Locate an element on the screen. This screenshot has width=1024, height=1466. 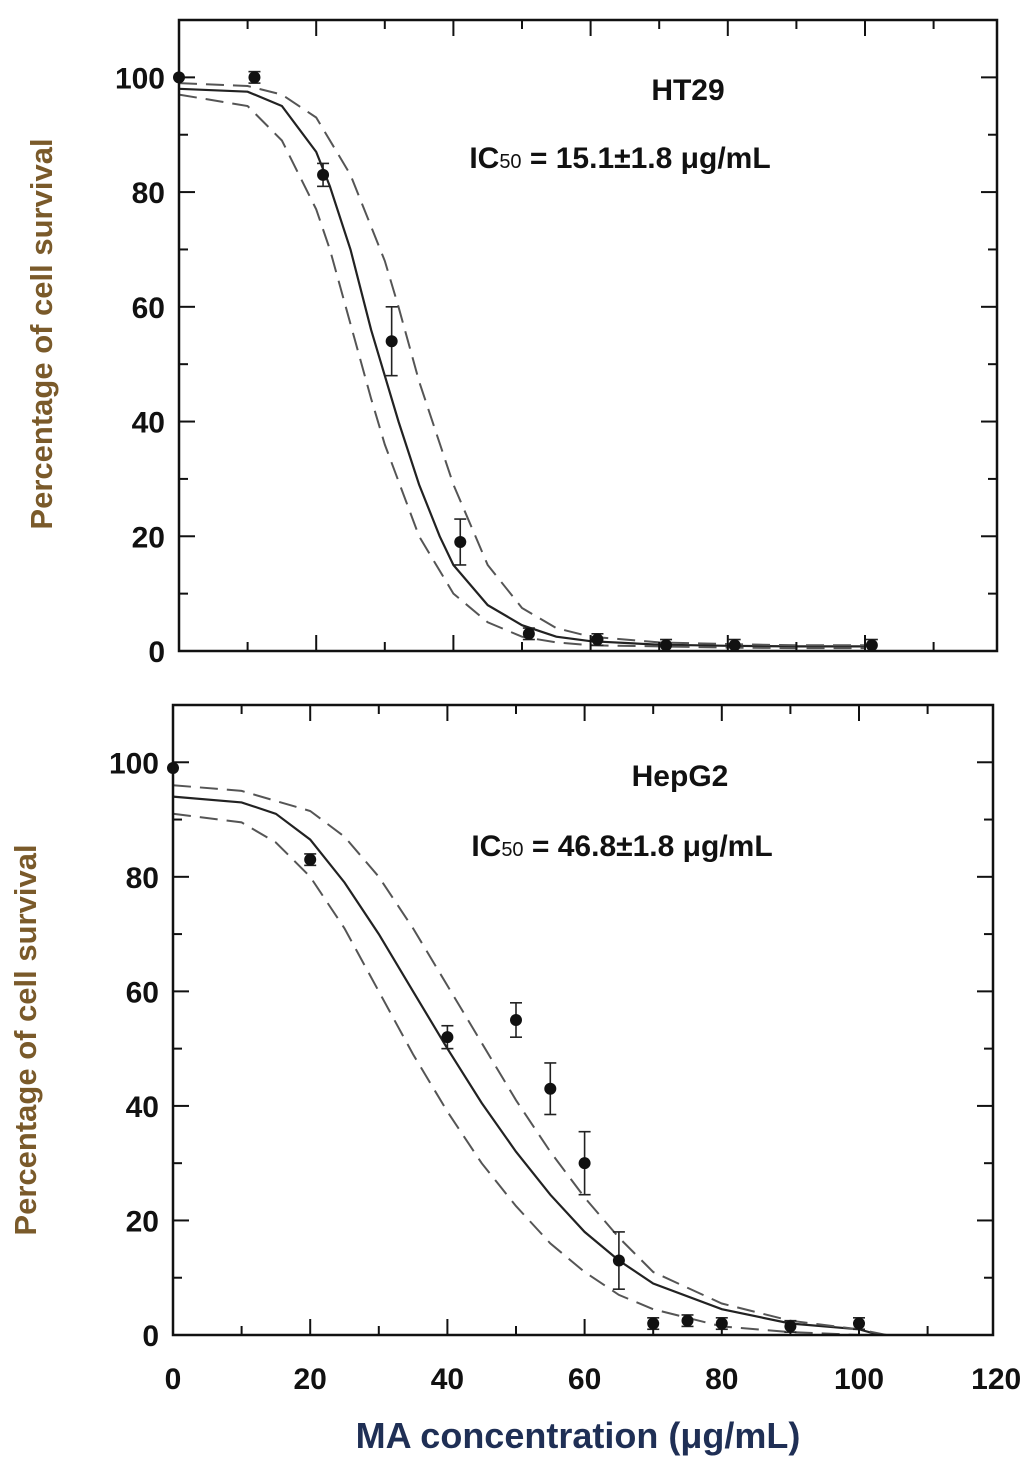
hepg2-y-tick-labels: 0 20 40 60 80 100 is located at coordinates (134, 1050).